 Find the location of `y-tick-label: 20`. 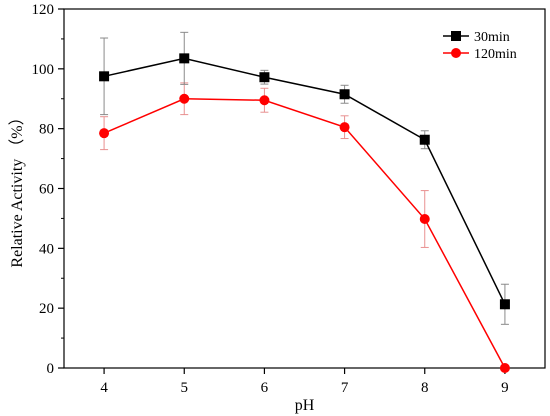

y-tick-label: 20 is located at coordinates (46, 309).